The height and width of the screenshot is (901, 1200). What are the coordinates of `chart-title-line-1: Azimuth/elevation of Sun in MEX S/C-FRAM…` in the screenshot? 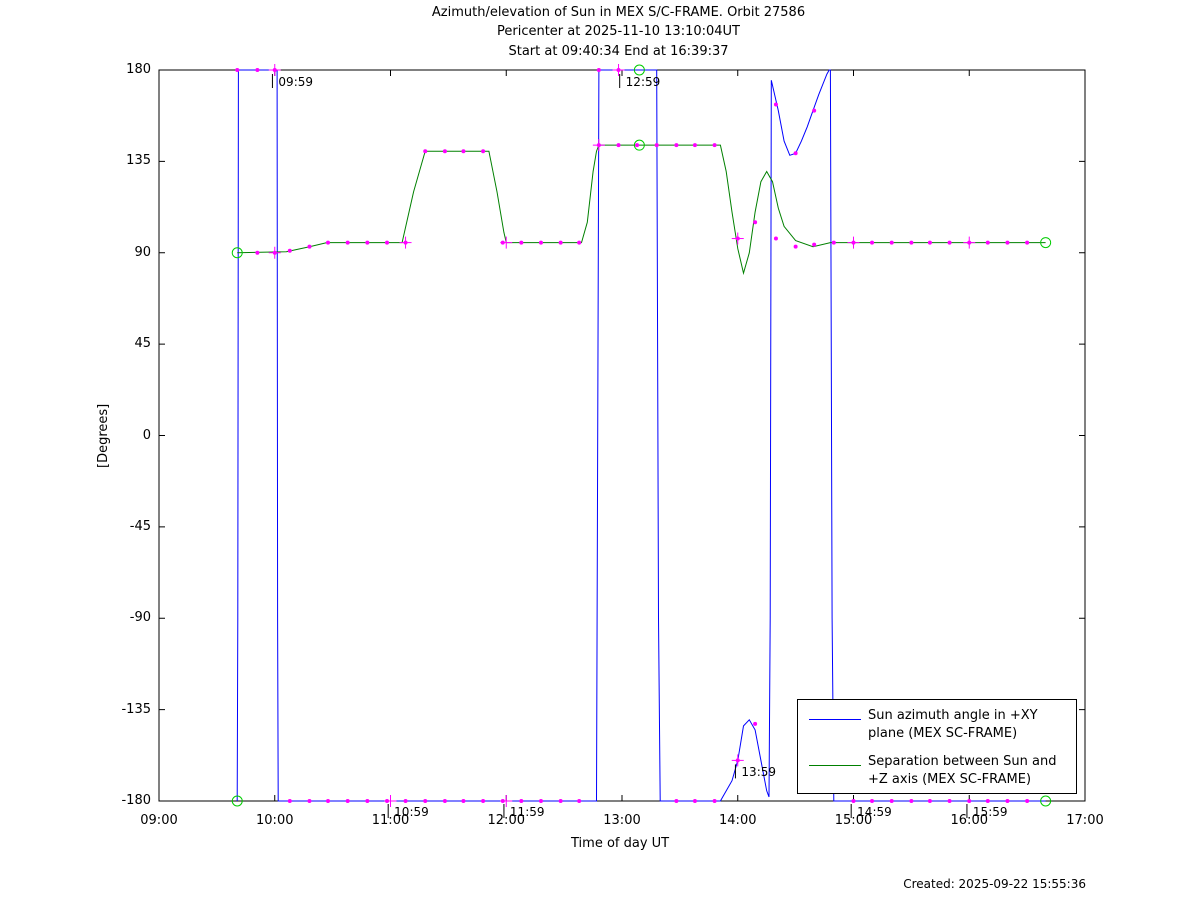 It's located at (618, 12).